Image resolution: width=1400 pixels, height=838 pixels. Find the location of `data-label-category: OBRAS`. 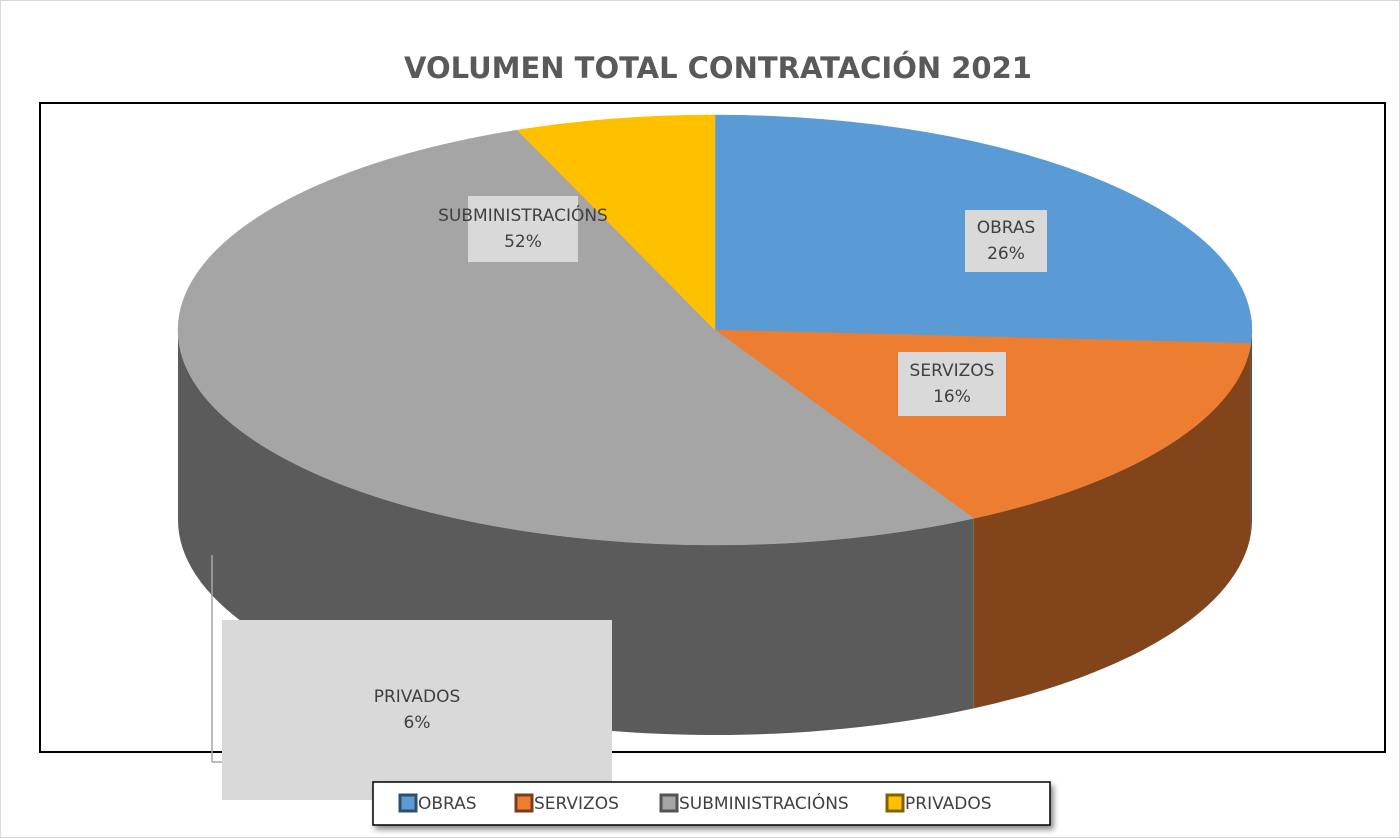

data-label-category: OBRAS is located at coordinates (1006, 228).